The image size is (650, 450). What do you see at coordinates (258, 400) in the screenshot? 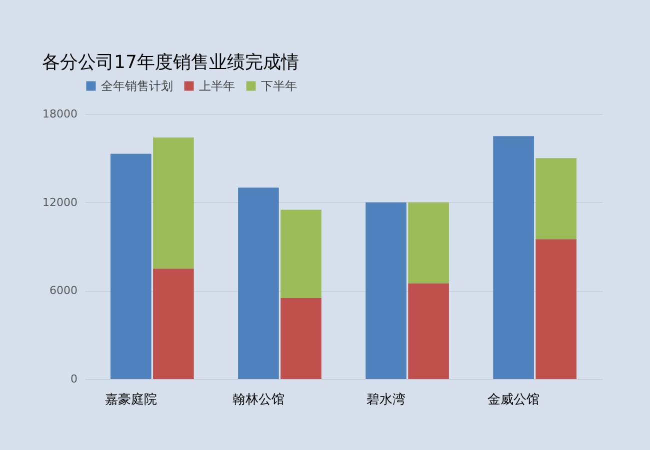
I see `x-tick-label: 翰林公馆` at bounding box center [258, 400].